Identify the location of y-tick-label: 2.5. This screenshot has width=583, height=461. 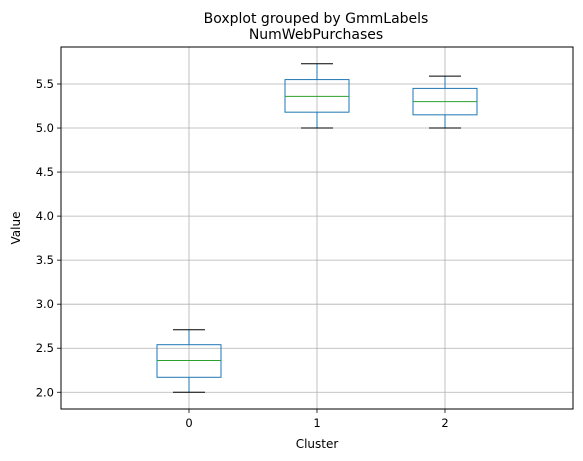
(45, 348).